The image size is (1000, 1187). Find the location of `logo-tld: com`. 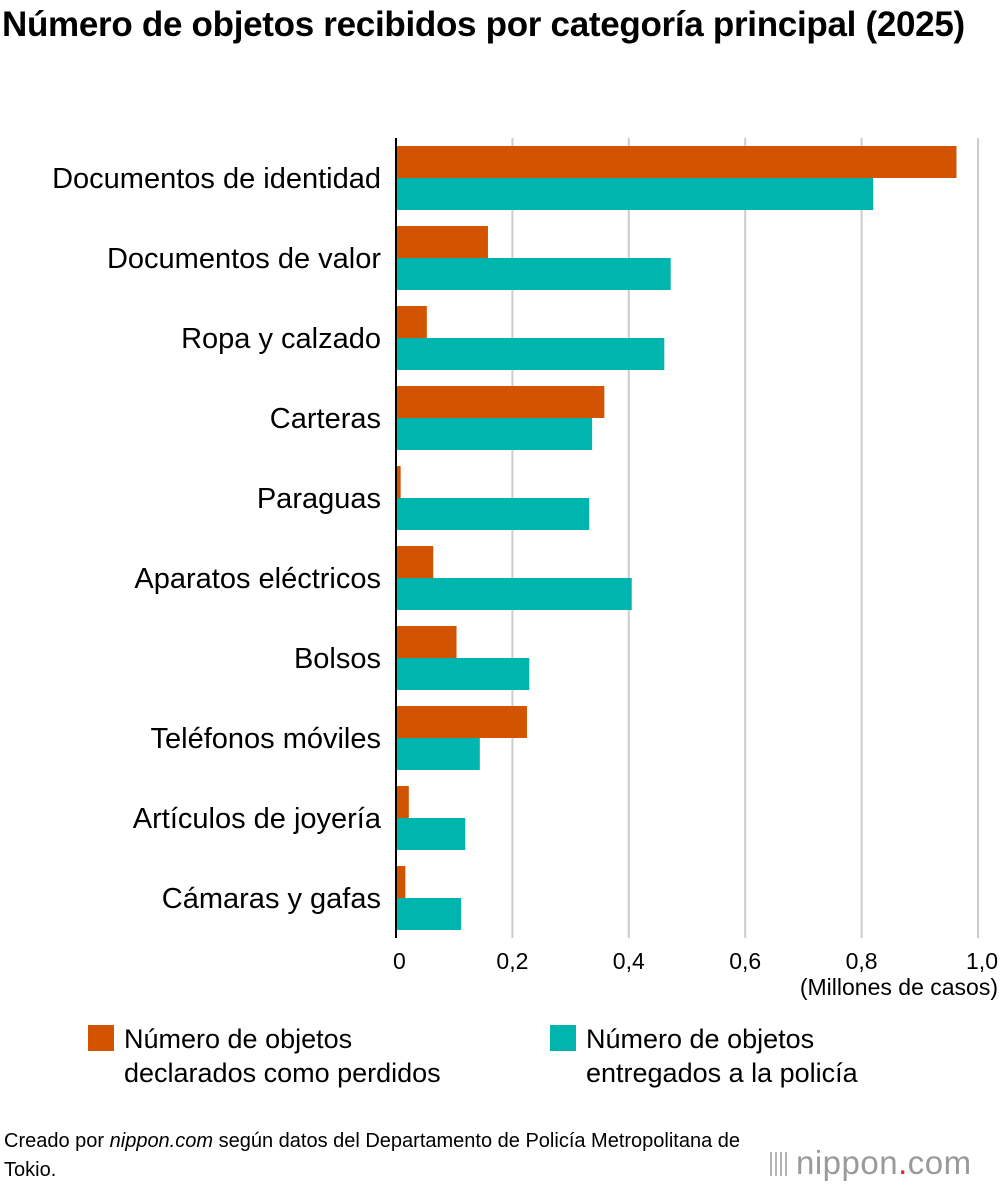

logo-tld: com is located at coordinates (939, 1162).